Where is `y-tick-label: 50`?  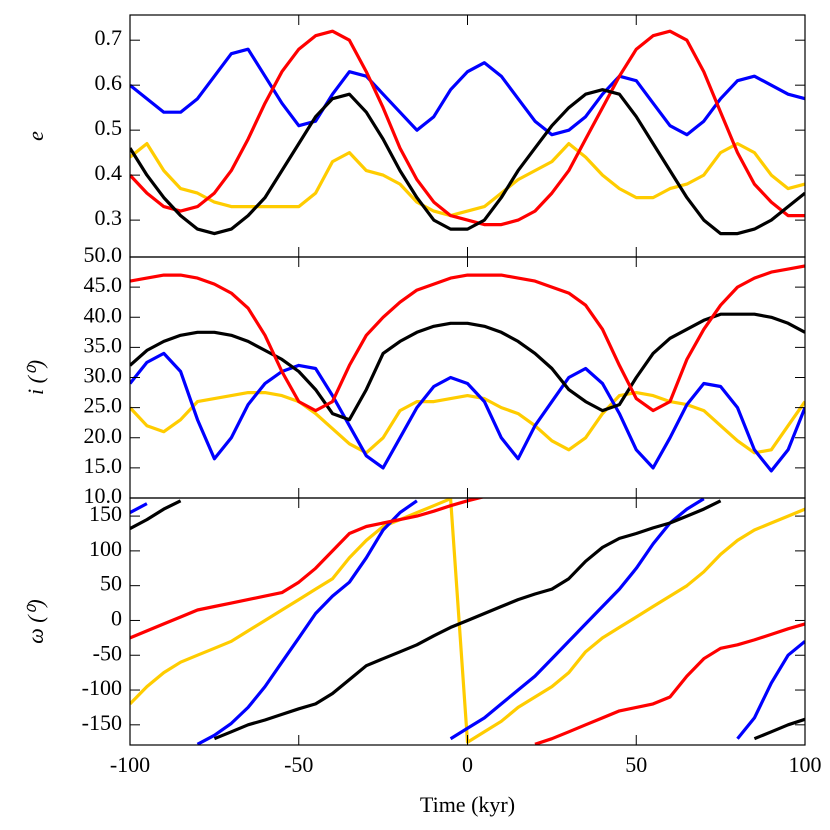 y-tick-label: 50 is located at coordinates (111, 583).